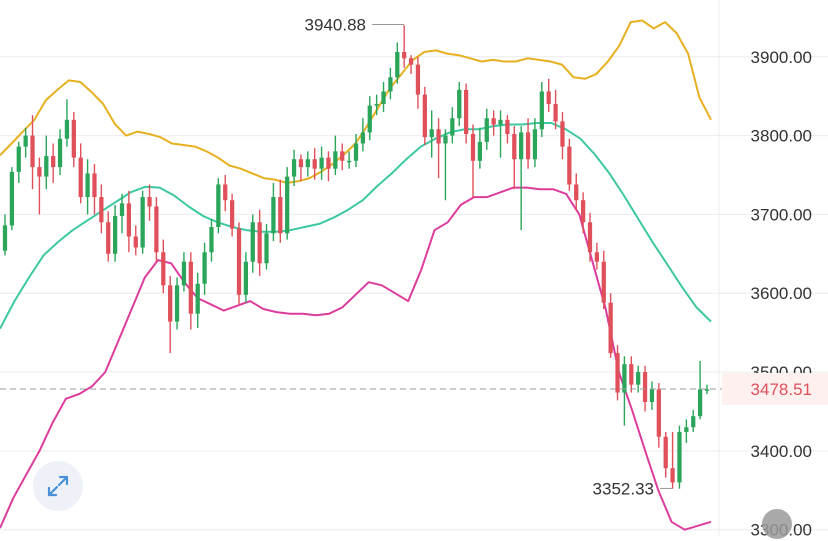  Describe the element at coordinates (781, 293) in the screenshot. I see `y-tick-label: 3600.00` at that location.